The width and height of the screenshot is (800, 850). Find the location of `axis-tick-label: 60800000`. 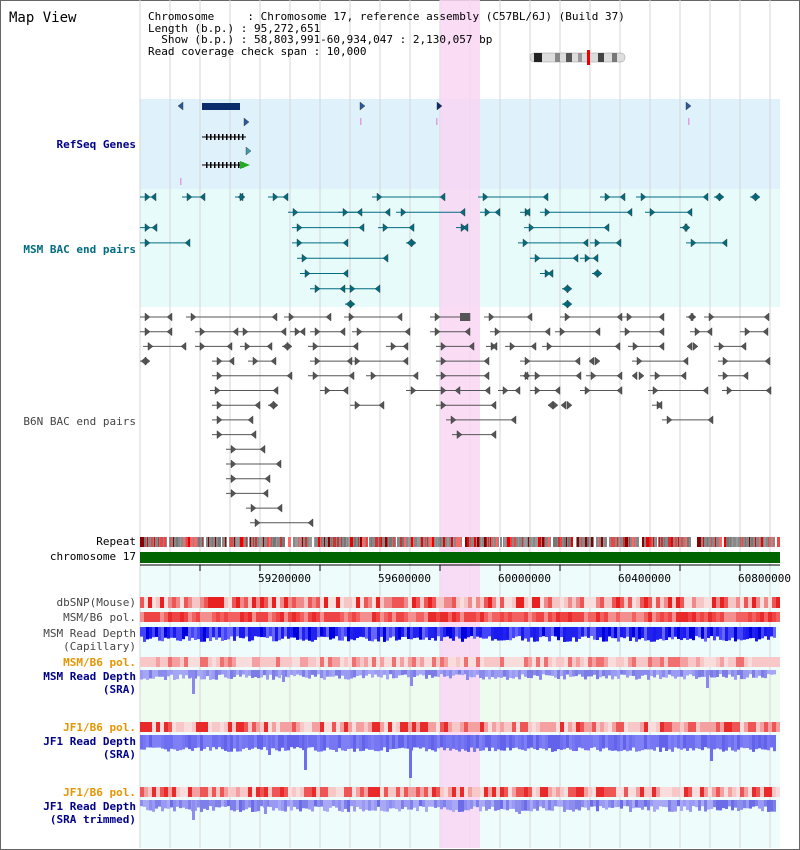

axis-tick-label: 60800000 is located at coordinates (764, 578).